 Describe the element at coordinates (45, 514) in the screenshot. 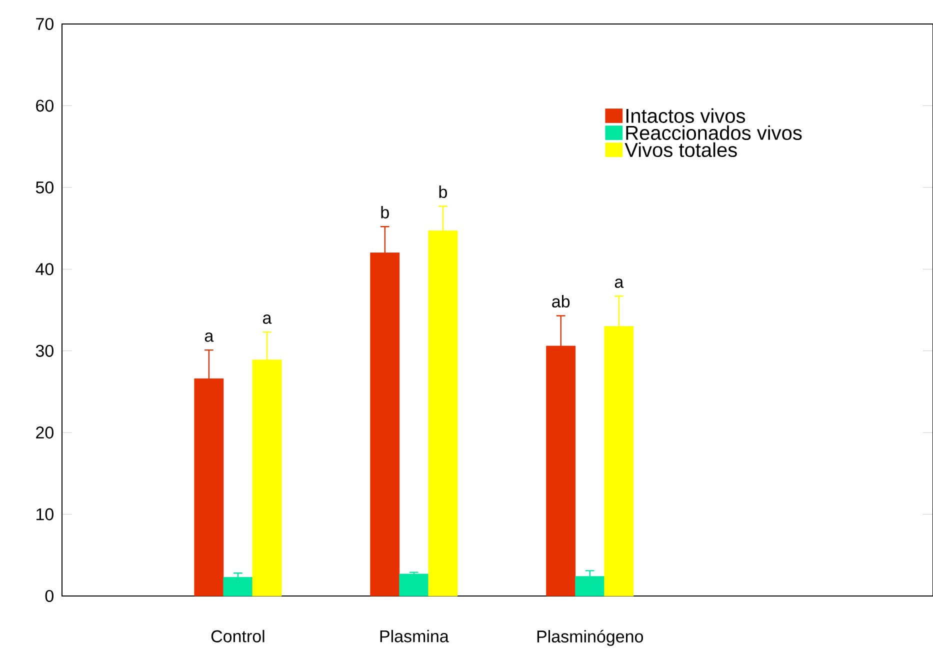

I see `y-tick-label: 10` at that location.